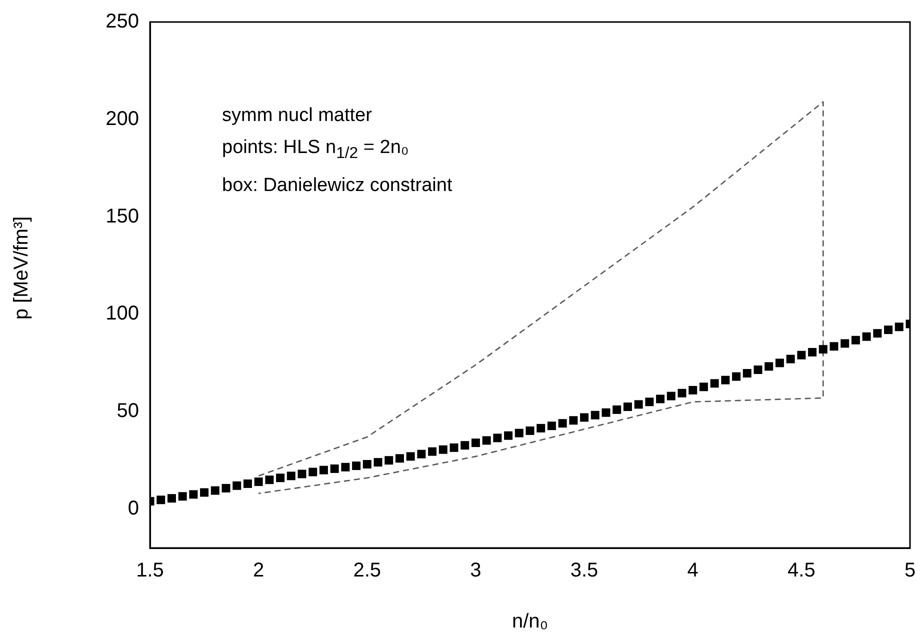 This screenshot has height=641, width=924. I want to click on x-tick-label: 5, so click(910, 571).